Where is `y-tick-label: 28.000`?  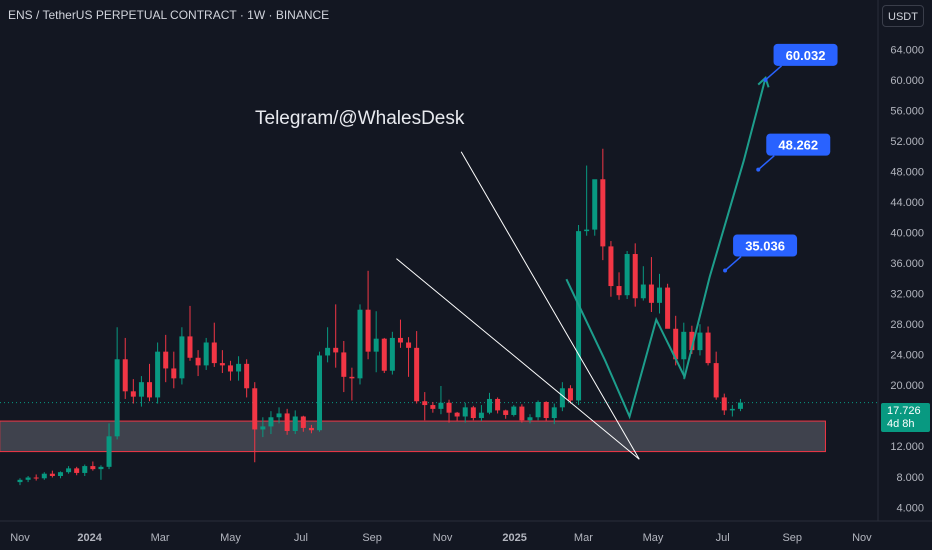
y-tick-label: 28.000 is located at coordinates (907, 325).